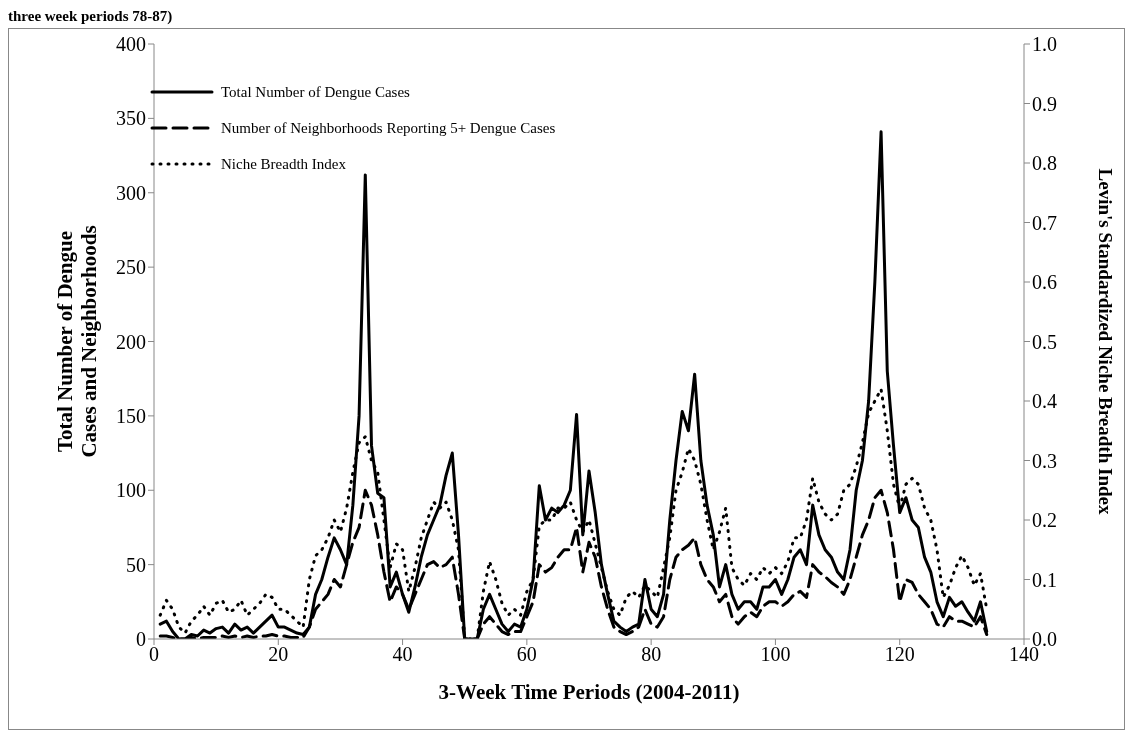  Describe the element at coordinates (131, 341) in the screenshot. I see `y-tick-label: 200` at that location.